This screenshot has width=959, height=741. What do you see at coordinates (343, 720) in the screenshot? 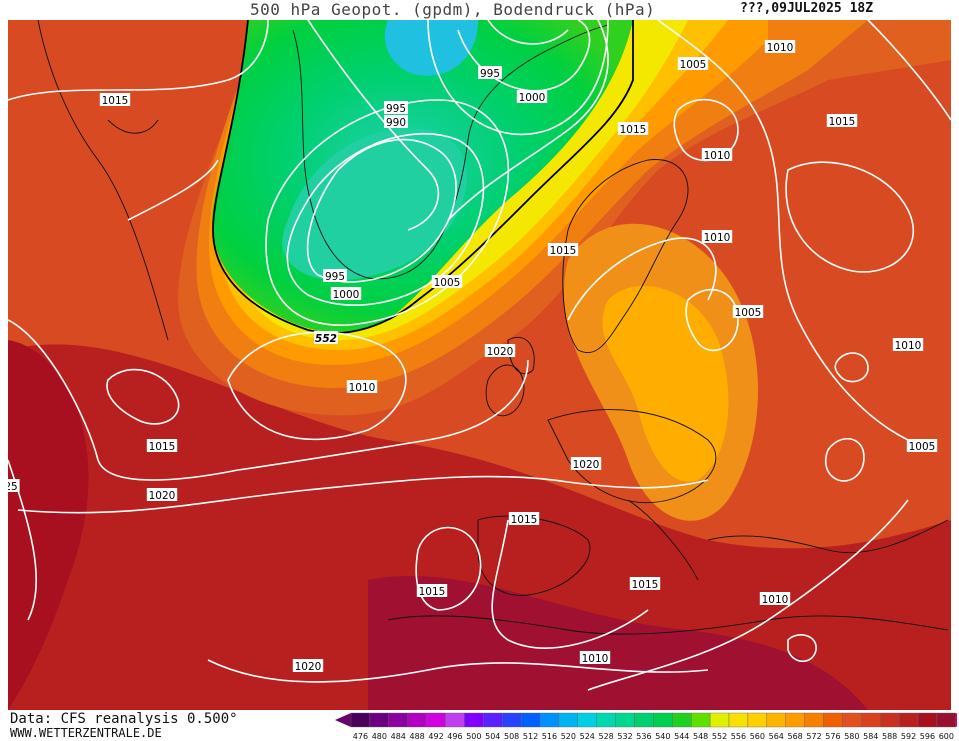
I see `legend-low-arrow` at bounding box center [343, 720].